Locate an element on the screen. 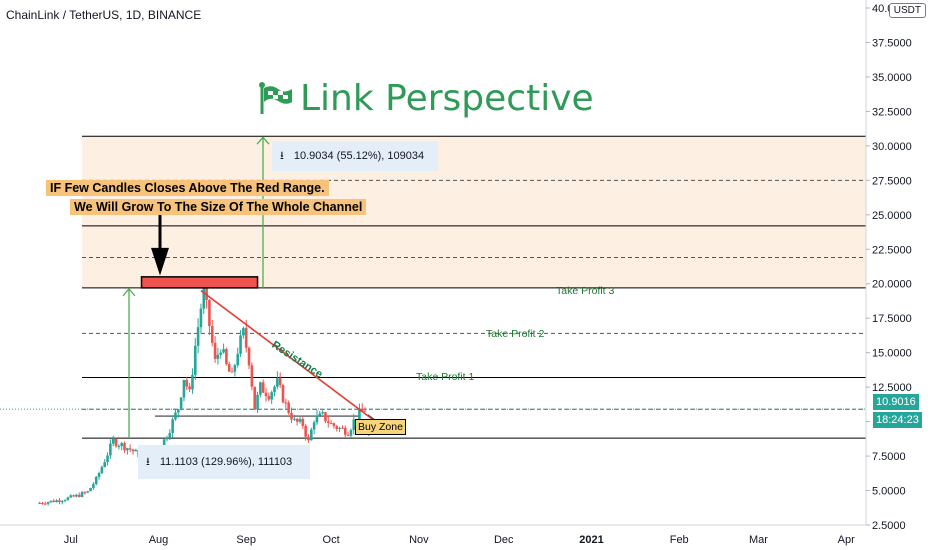  measure-upper-text: 10.9034 (55.12%), 109034 is located at coordinates (359, 156).